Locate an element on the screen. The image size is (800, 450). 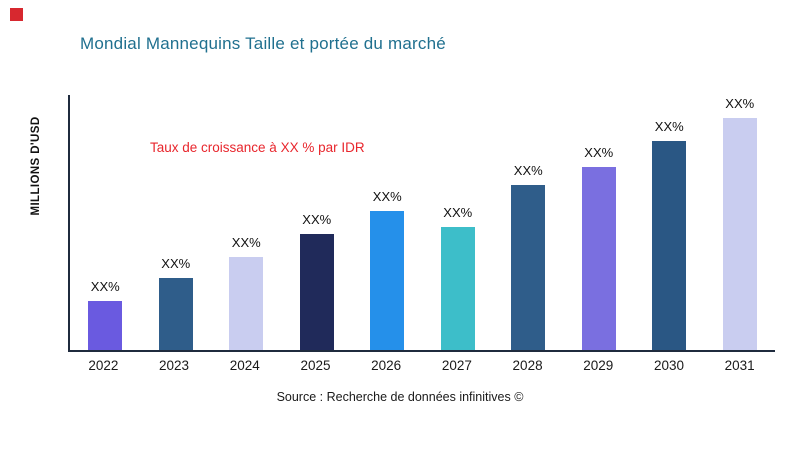
bar-value-label-2025: XX% is located at coordinates (317, 219).